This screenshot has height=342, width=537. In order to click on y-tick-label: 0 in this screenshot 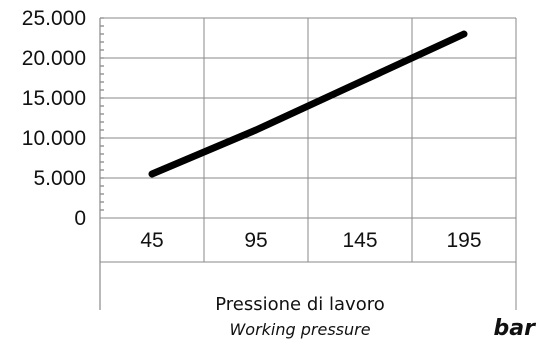, I will do `click(80, 218)`.